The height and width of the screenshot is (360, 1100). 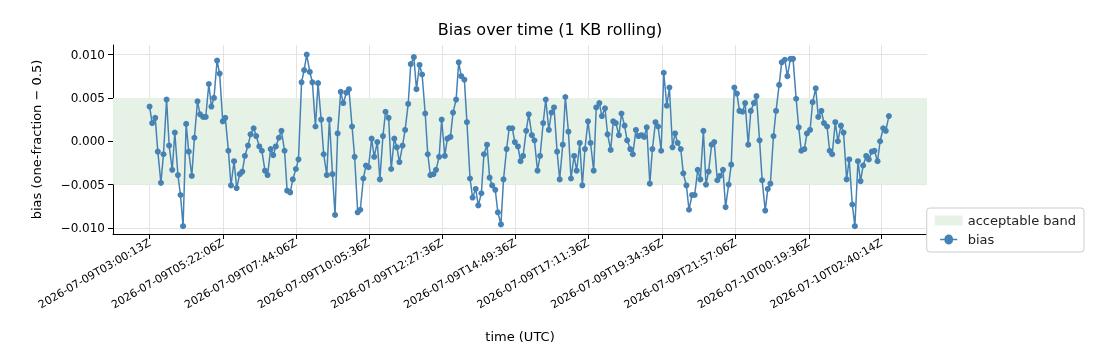 What do you see at coordinates (981, 239) in the screenshot?
I see `legend-label: bias` at bounding box center [981, 239].